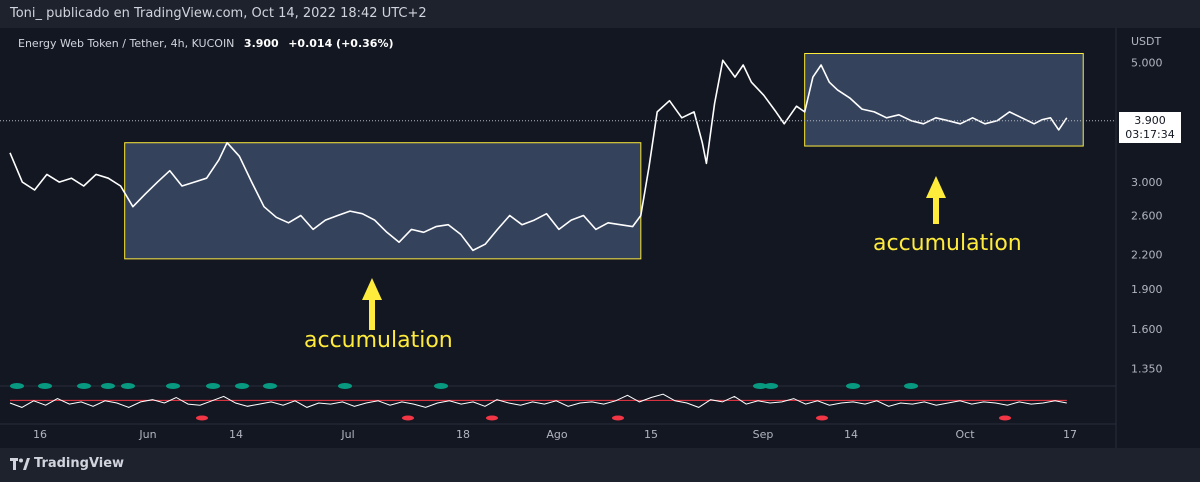 This screenshot has width=1200, height=482. What do you see at coordinates (1070, 434) in the screenshot?
I see `x-tick-label: 17` at bounding box center [1070, 434].